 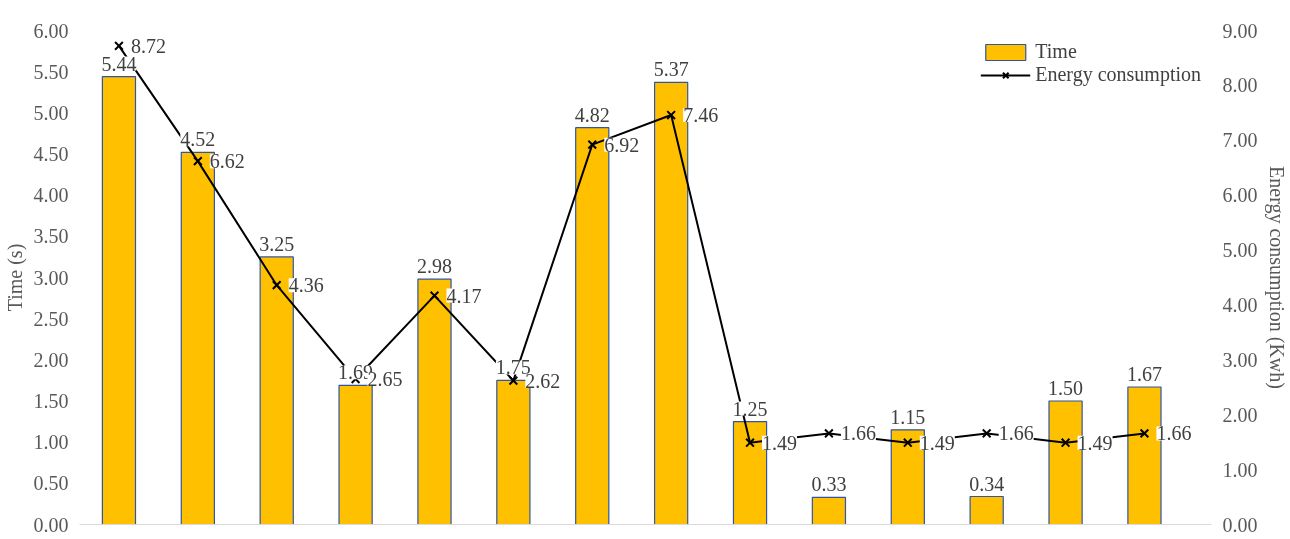 What do you see at coordinates (51, 277) in the screenshot?
I see `y-tick-label: 3.00` at bounding box center [51, 277].